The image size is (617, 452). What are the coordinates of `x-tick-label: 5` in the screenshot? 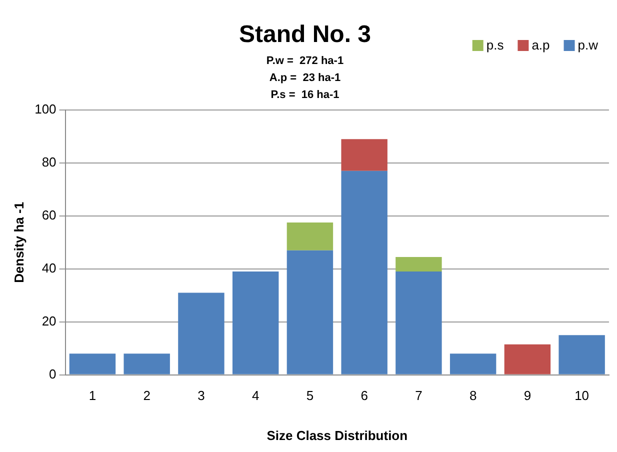 It's located at (310, 396).